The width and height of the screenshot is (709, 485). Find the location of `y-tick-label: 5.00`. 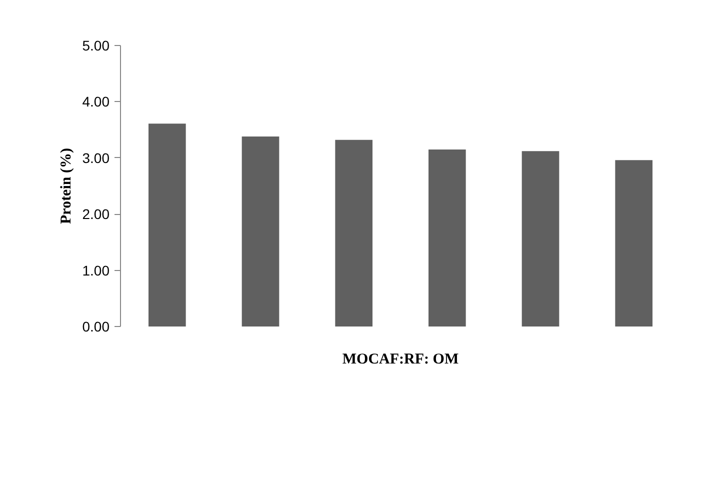

y-tick-label: 5.00 is located at coordinates (96, 46).